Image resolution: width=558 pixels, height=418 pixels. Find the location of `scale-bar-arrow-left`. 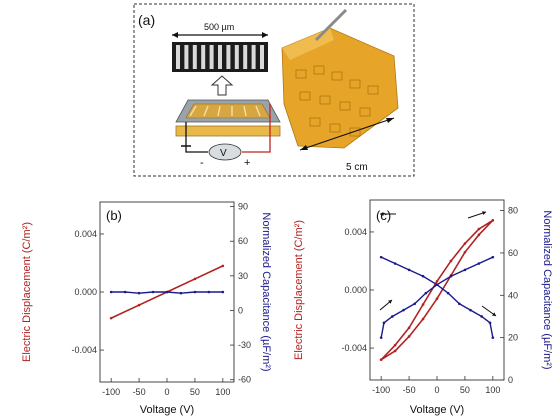

scale-bar-arrow-left is located at coordinates (175, 35).